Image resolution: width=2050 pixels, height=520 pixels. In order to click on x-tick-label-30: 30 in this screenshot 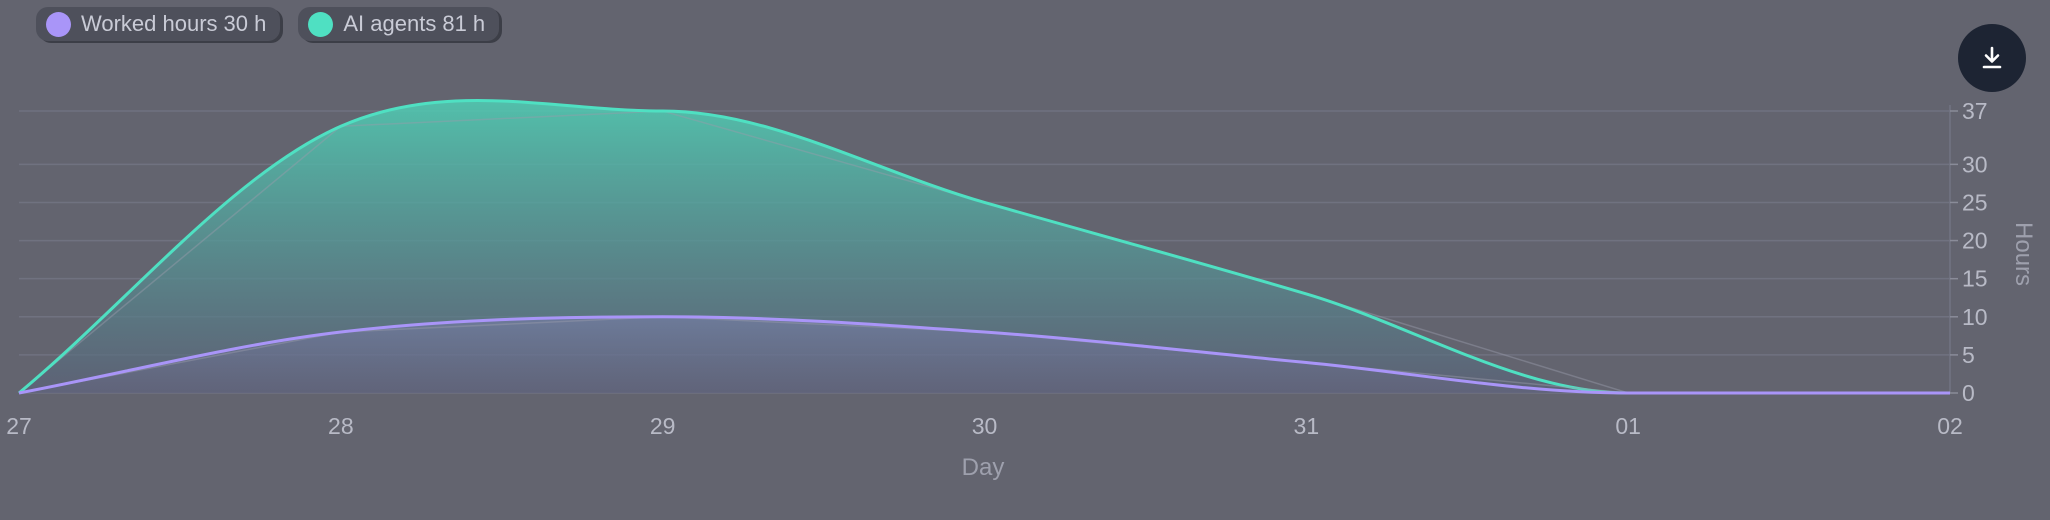, I will do `click(985, 426)`.